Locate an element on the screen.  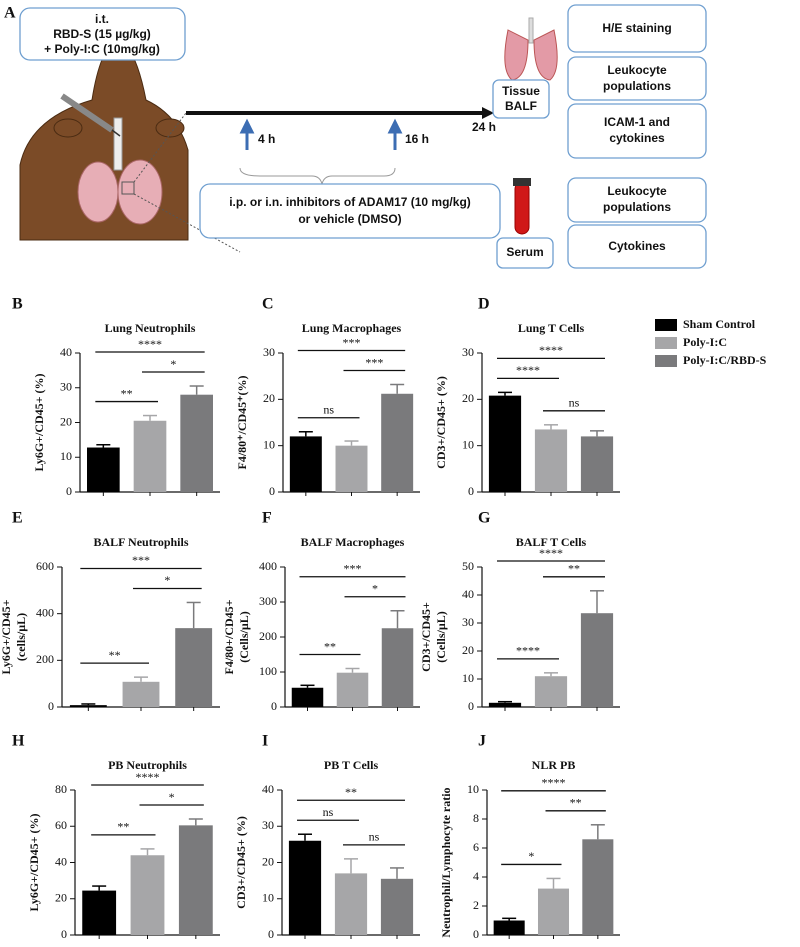
y-axis-label: Ly6G+/CD45+ is located at coordinates (6, 636).